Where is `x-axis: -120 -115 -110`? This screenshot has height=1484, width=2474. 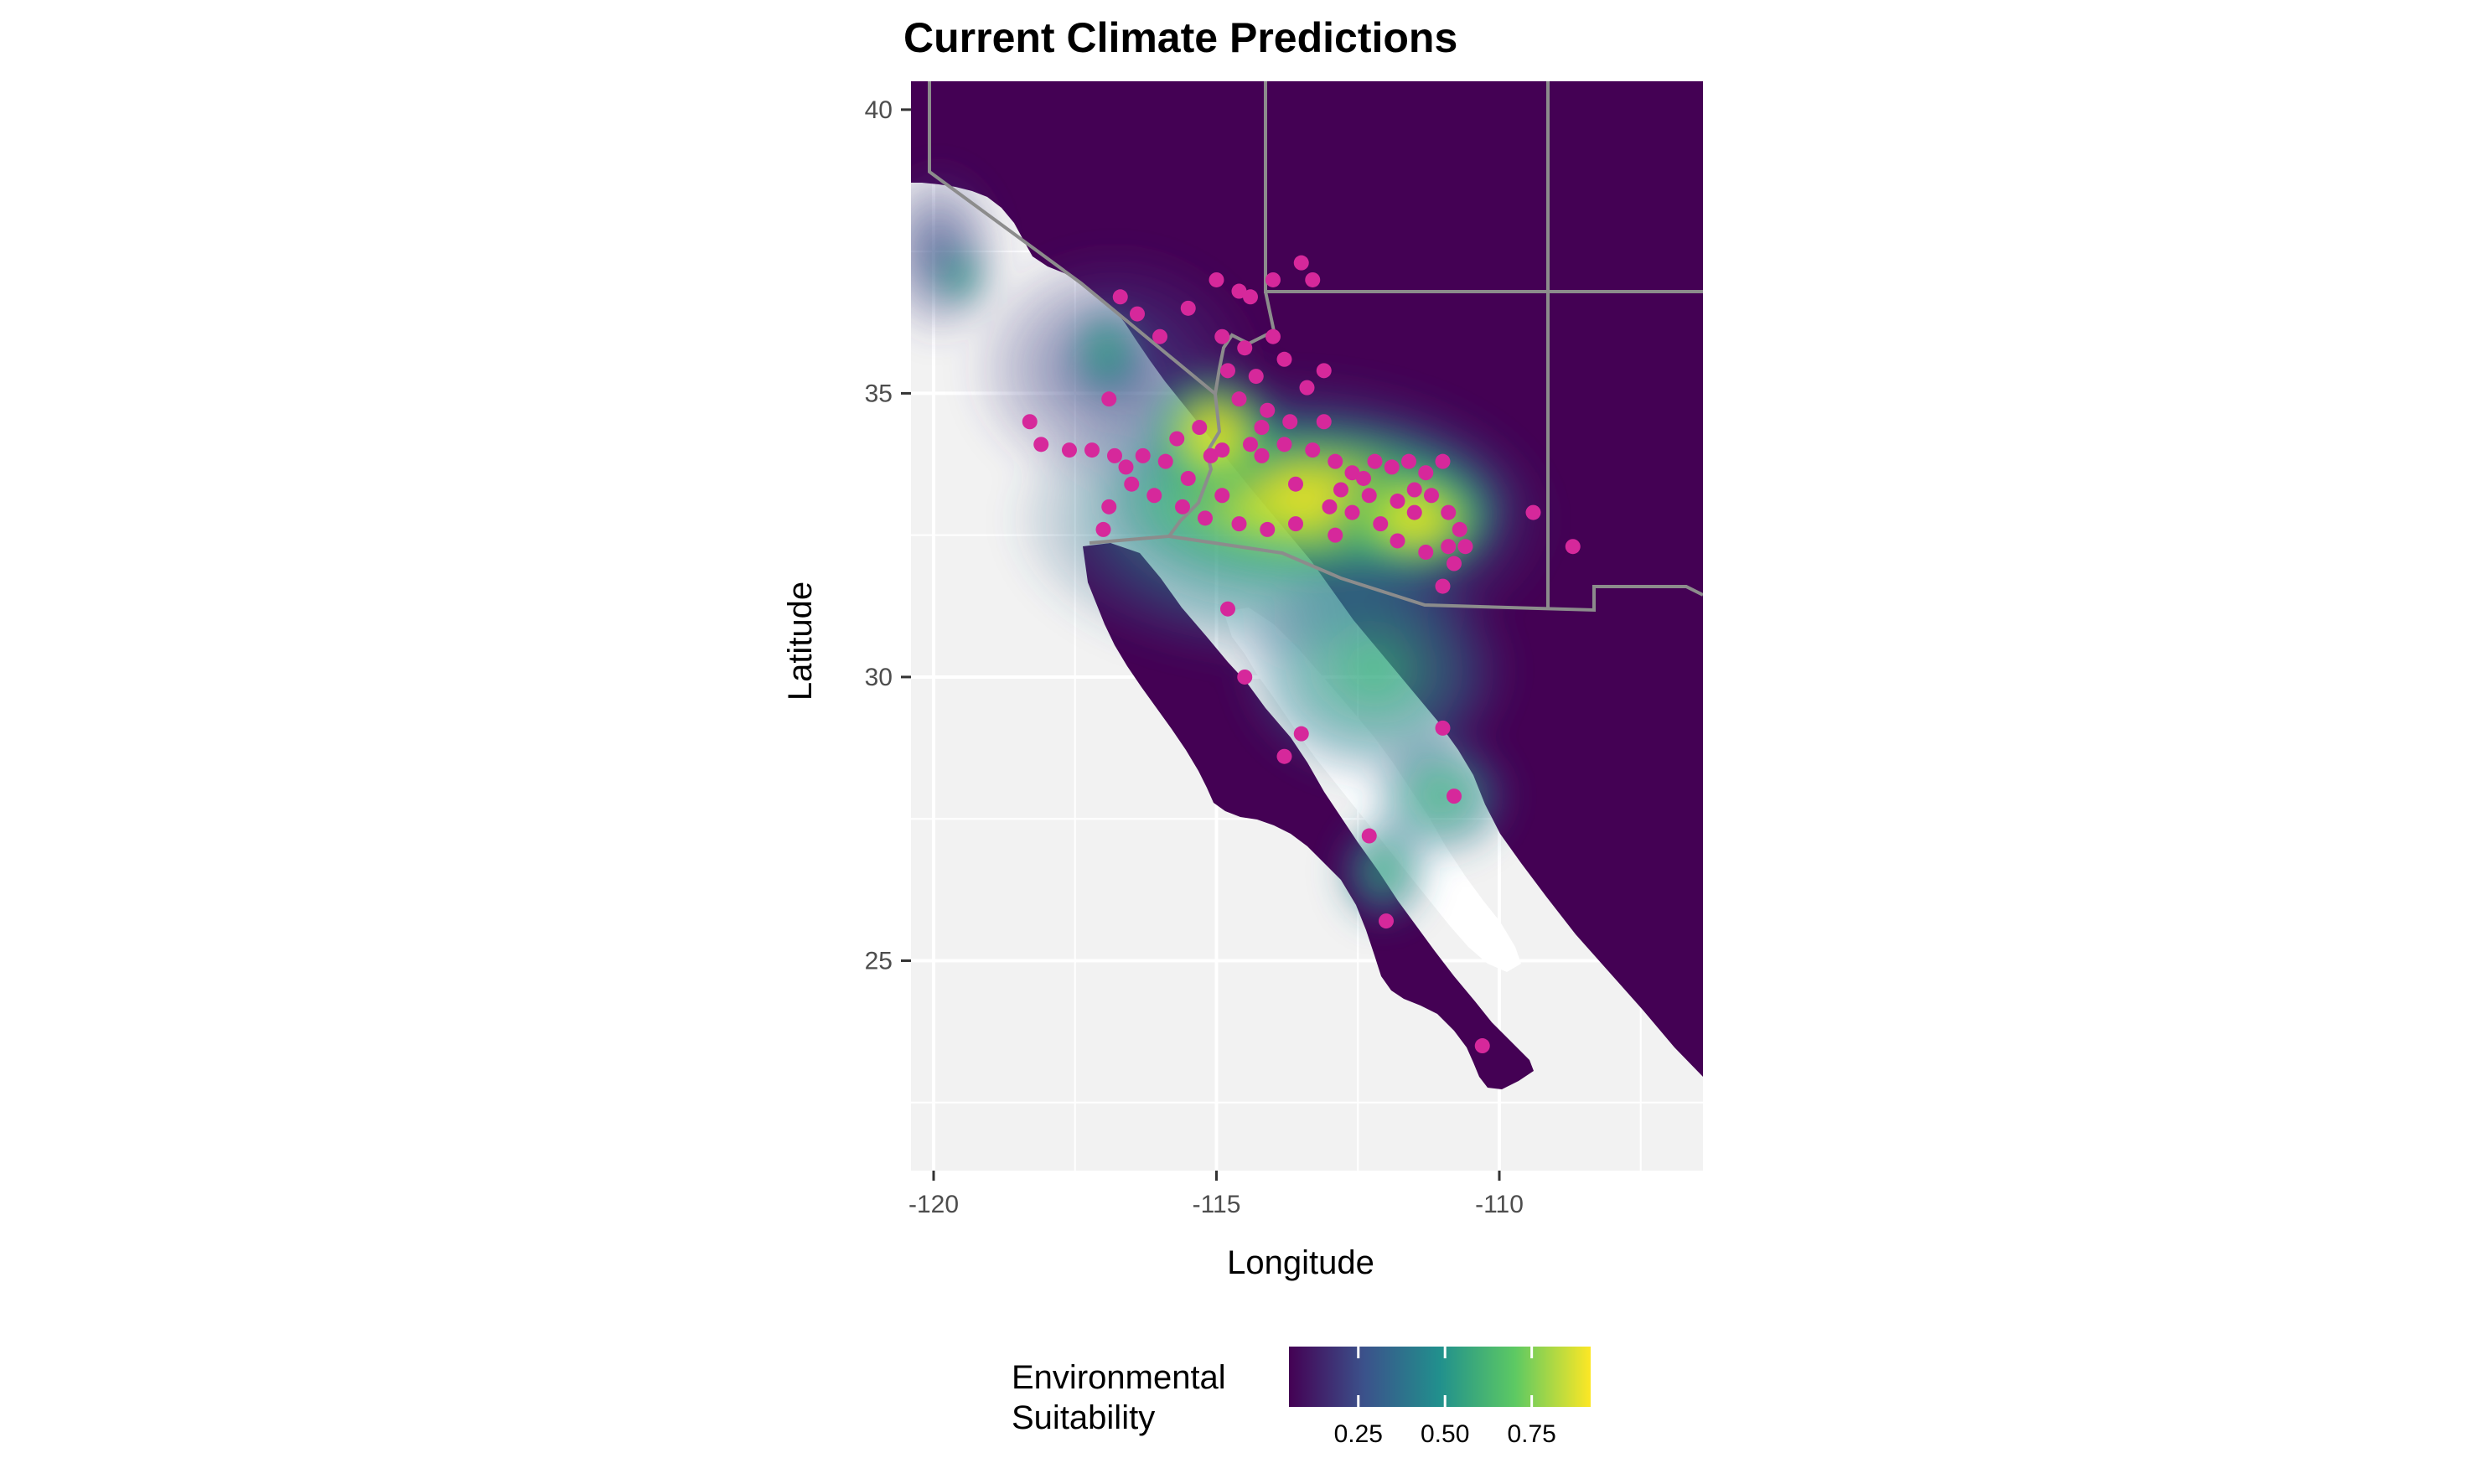 x-axis: -120 -115 -110 is located at coordinates (1216, 1194).